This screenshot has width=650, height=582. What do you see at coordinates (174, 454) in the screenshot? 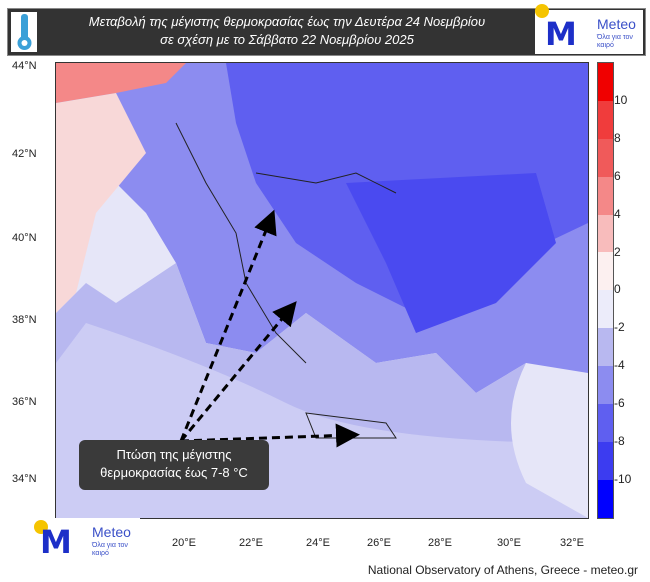
I see `callout-line-1: Πτώση της μέγιστης` at bounding box center [174, 454].